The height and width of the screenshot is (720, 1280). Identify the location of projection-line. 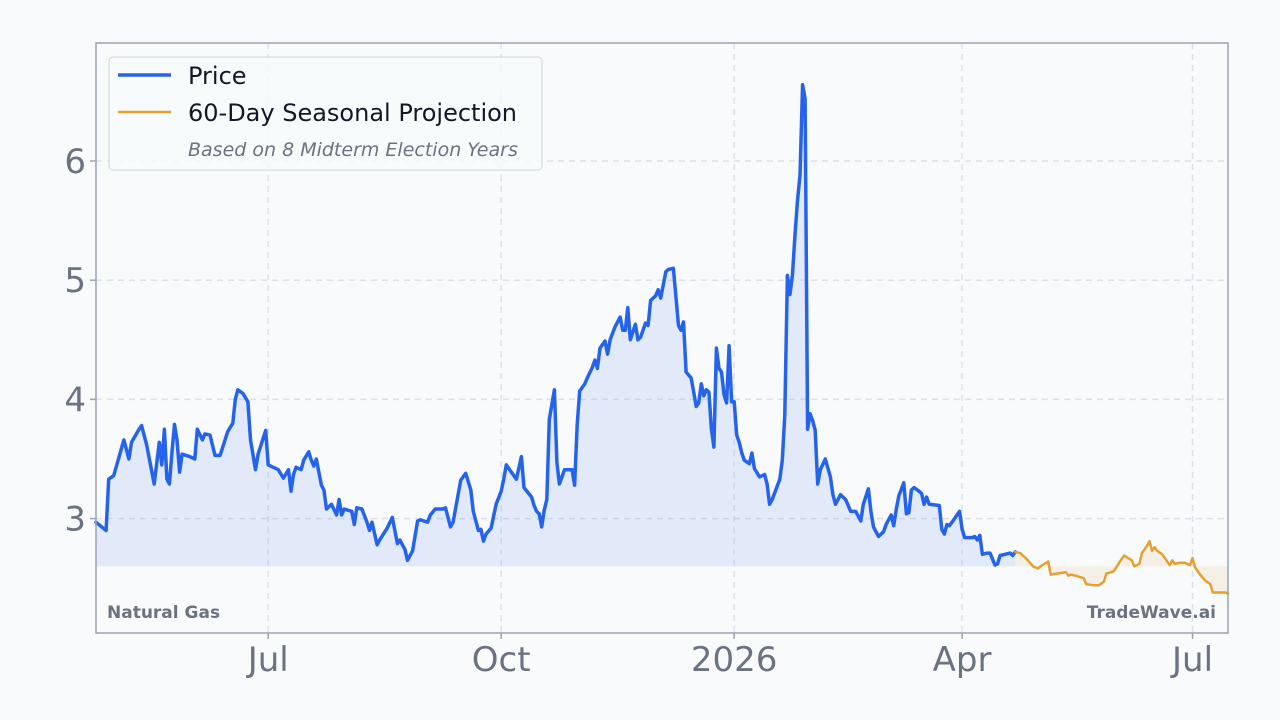
(1122, 567).